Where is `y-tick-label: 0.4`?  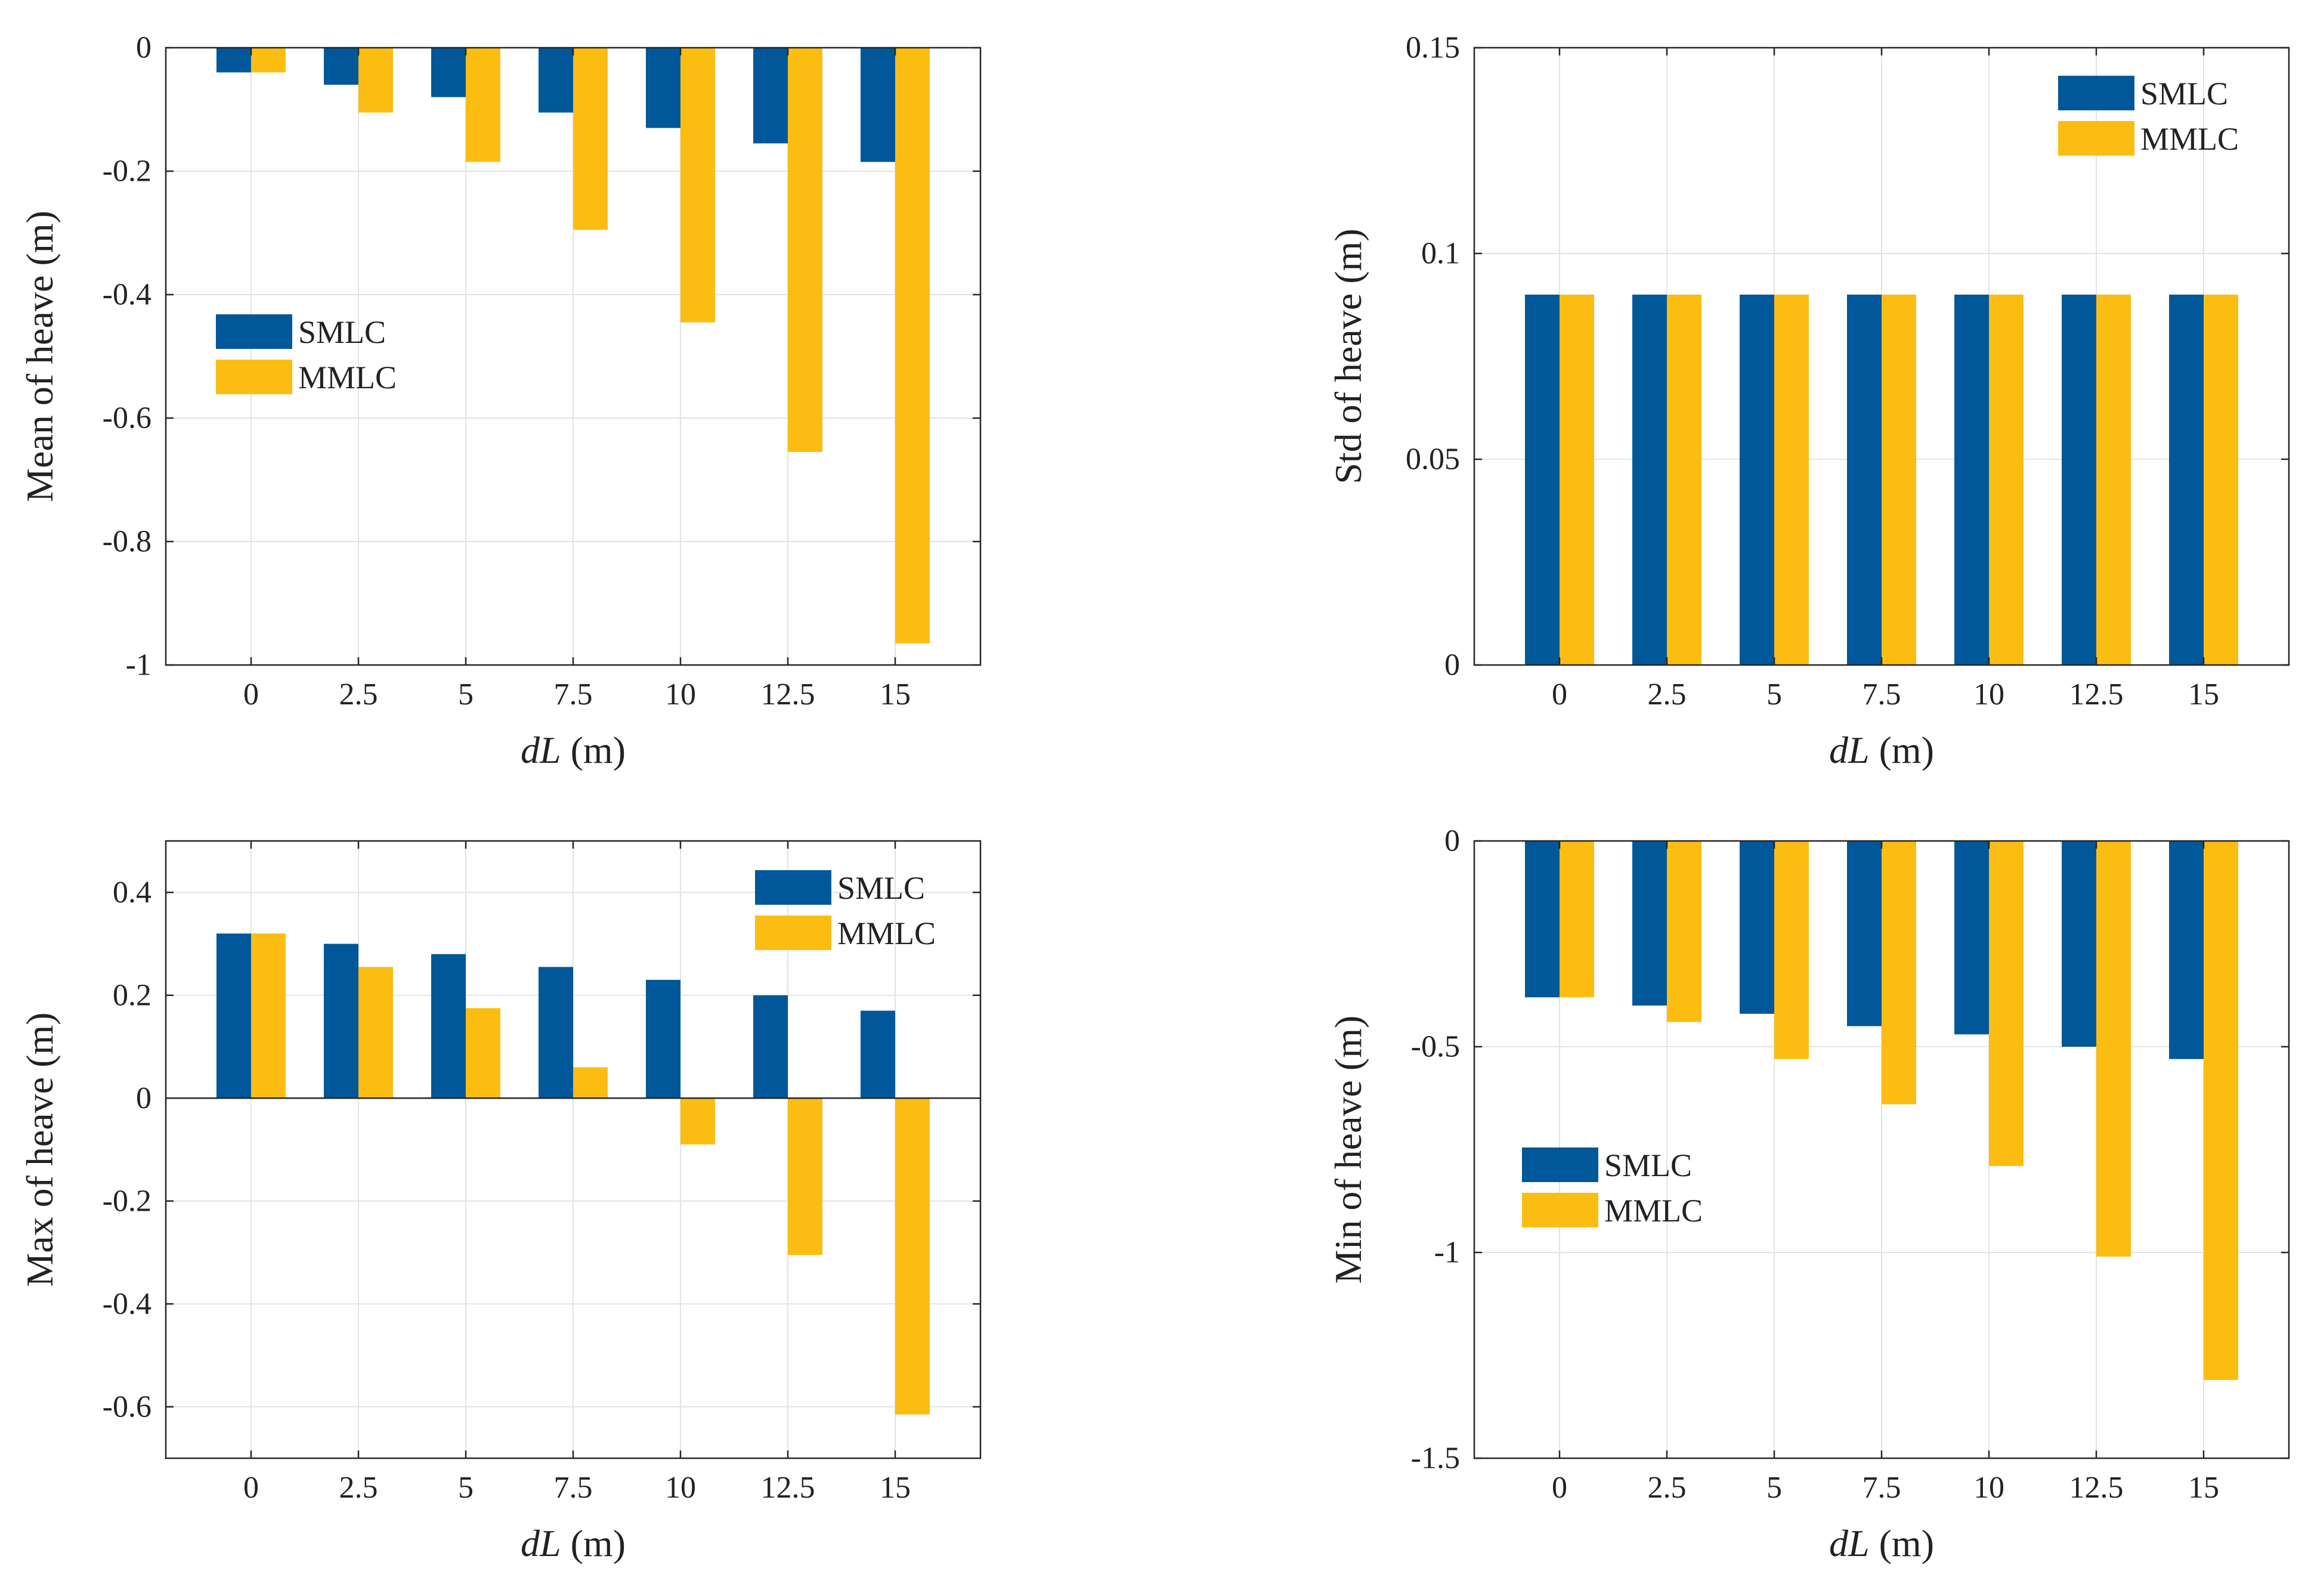
y-tick-label: 0.4 is located at coordinates (132, 893).